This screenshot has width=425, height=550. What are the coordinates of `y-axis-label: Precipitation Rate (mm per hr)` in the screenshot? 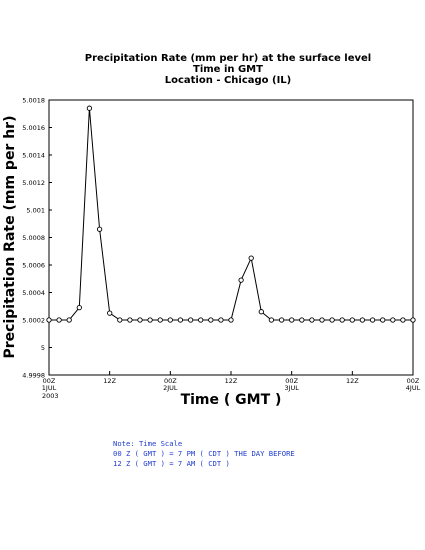 It's located at (10, 237).